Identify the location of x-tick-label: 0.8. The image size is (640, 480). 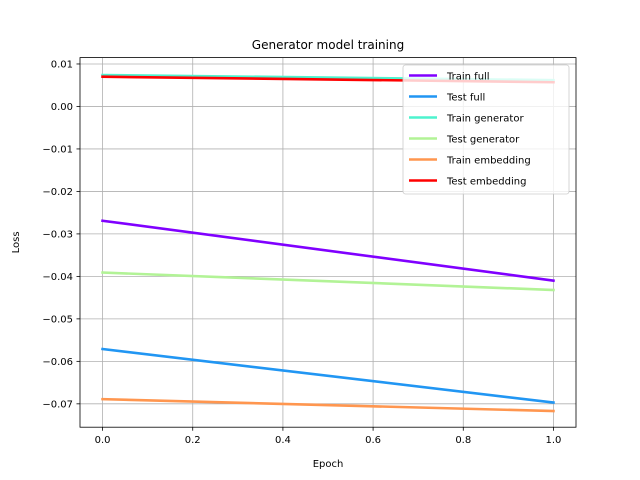
(463, 440).